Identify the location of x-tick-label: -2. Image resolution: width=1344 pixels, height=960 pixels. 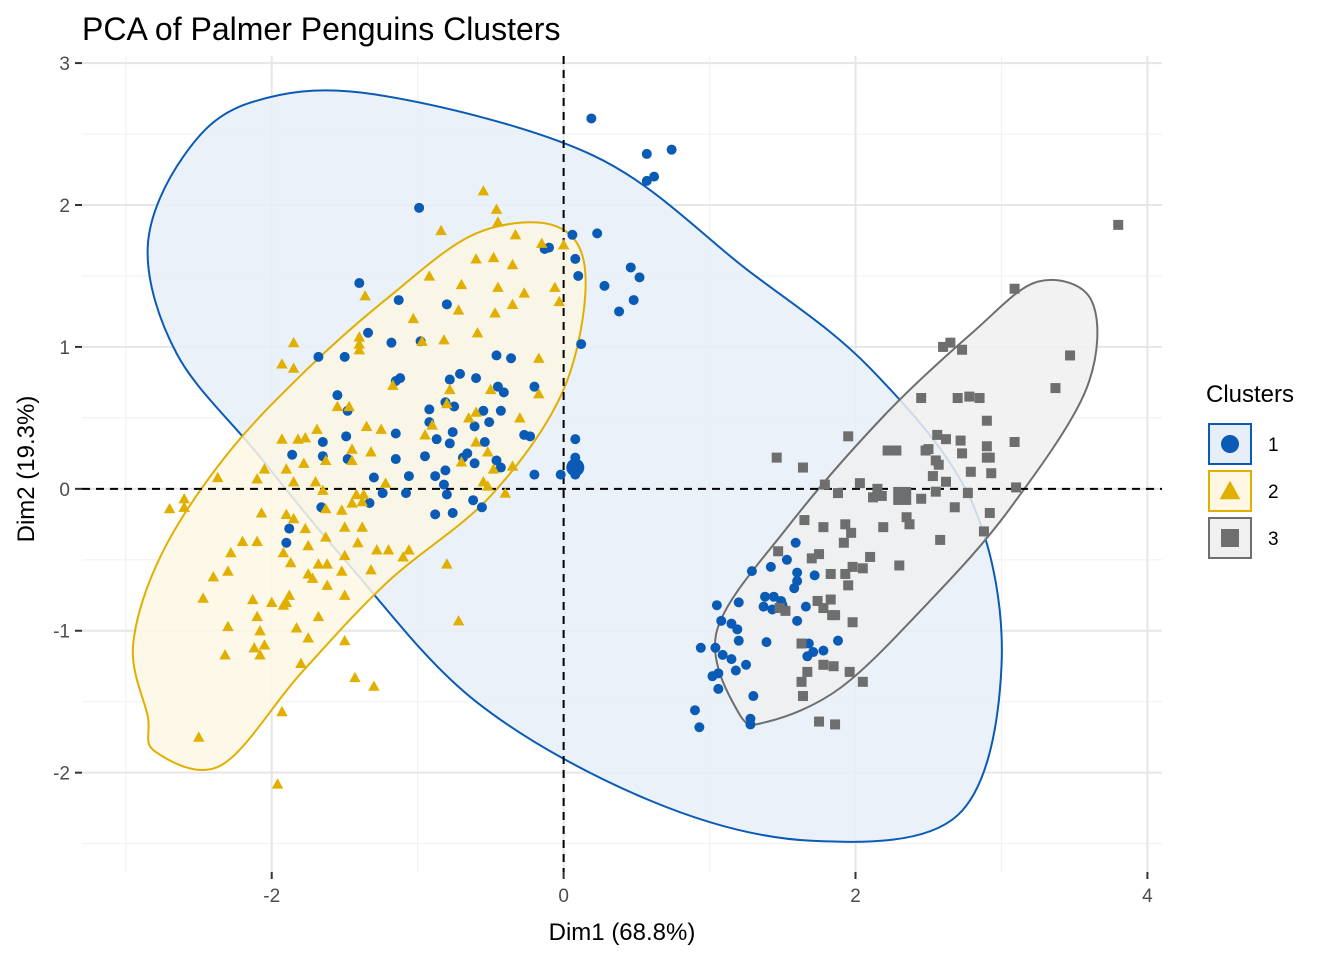
(271, 896).